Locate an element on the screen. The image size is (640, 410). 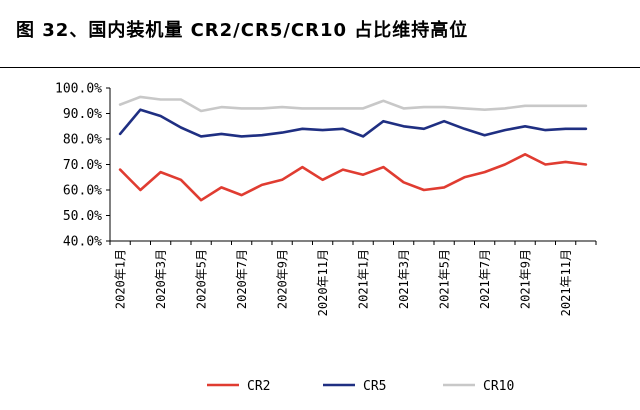
y-axis-ticks: 40.0% 50.0% 60.0% 70.0% 80.0% 90.0% 100.0% is located at coordinates (82, 166).